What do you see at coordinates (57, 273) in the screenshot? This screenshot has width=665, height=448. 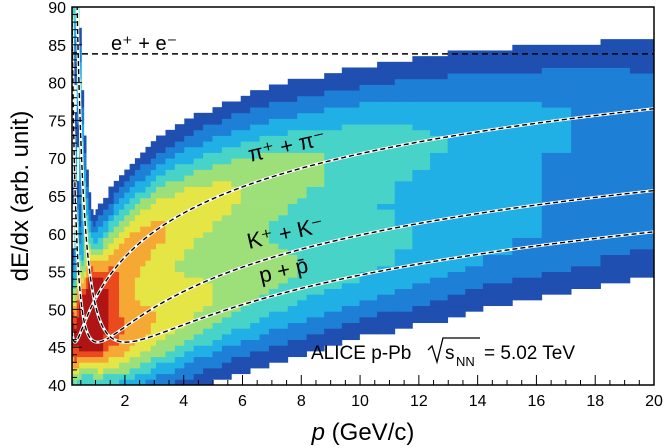 I see `y-tick-label: 55` at bounding box center [57, 273].